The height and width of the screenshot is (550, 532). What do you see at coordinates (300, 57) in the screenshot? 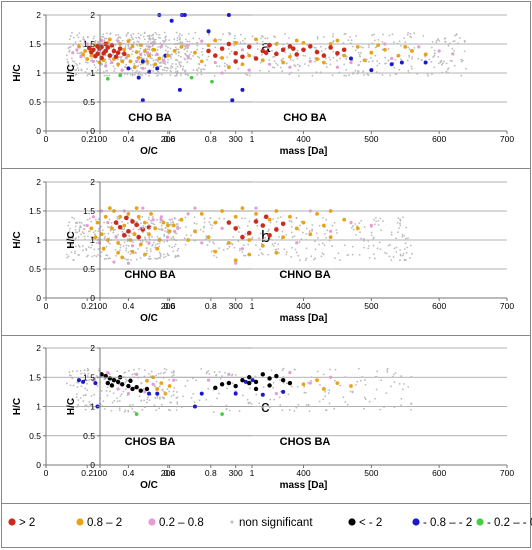
I see `series-pos_low` at bounding box center [300, 57].